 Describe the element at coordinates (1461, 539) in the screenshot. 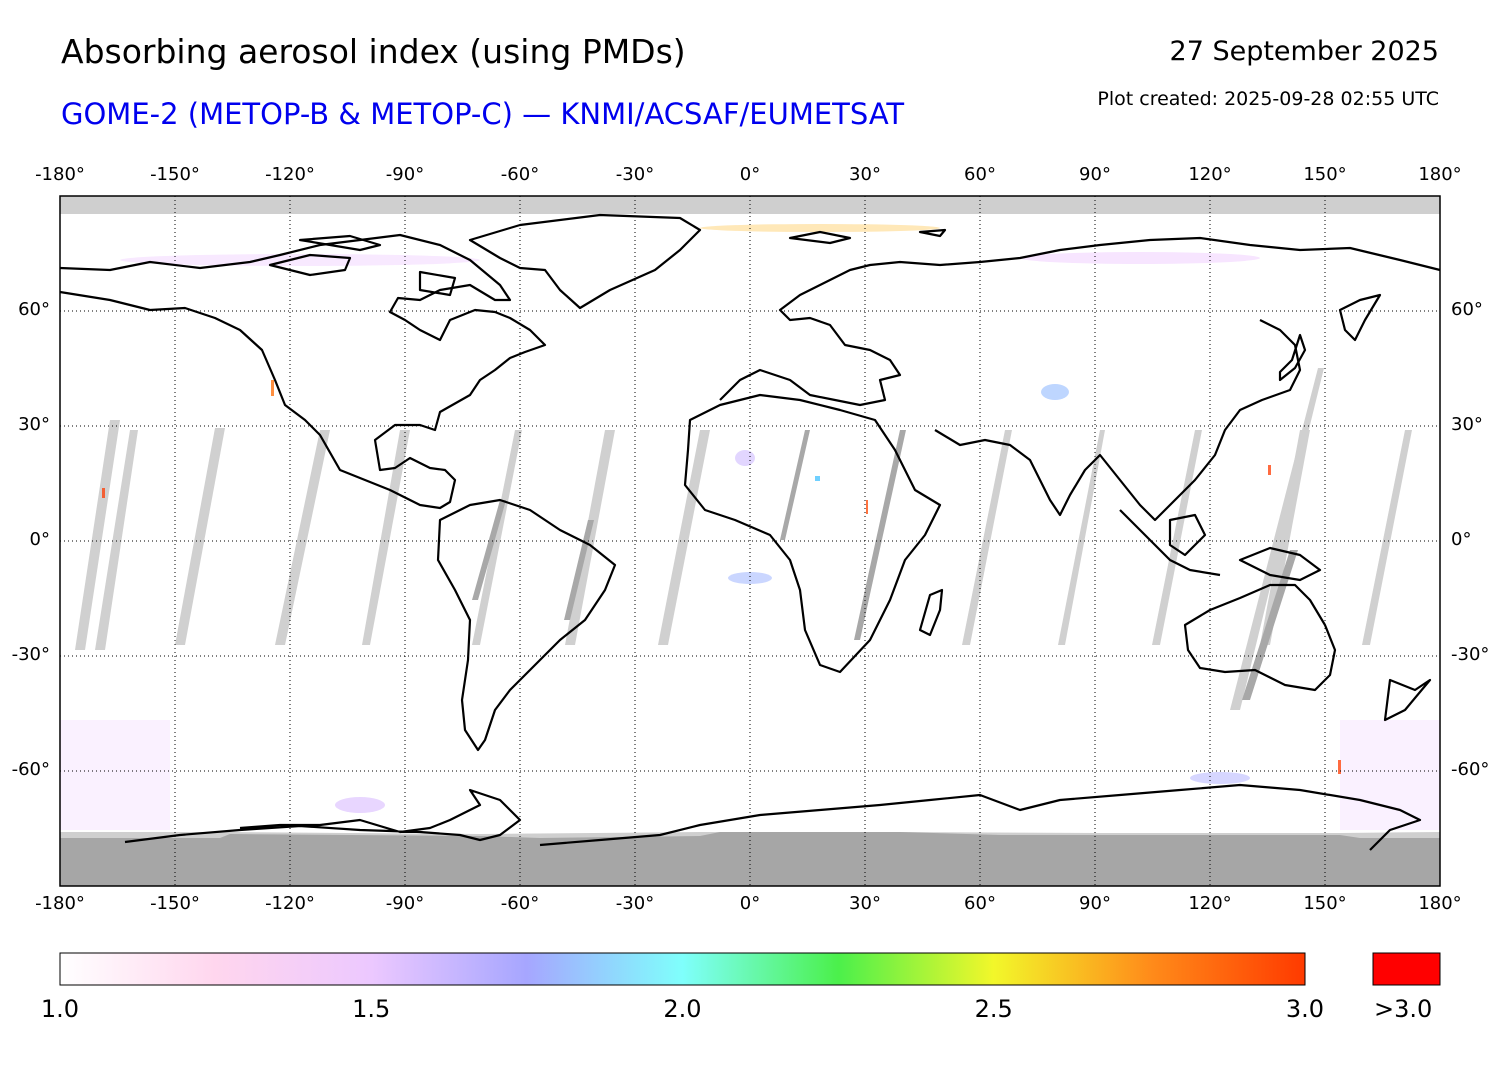

I see `lat-label-right: 0°` at that location.